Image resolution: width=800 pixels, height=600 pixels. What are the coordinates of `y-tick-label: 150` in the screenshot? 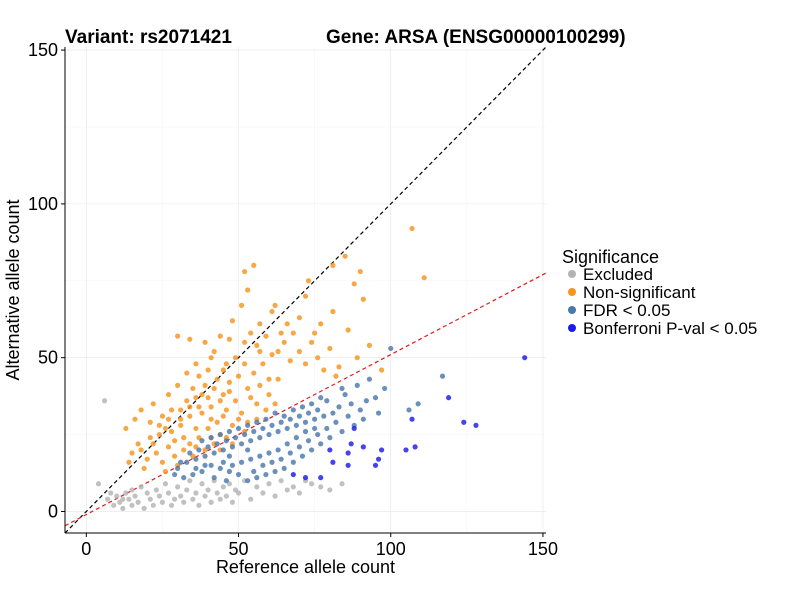 It's located at (43, 50).